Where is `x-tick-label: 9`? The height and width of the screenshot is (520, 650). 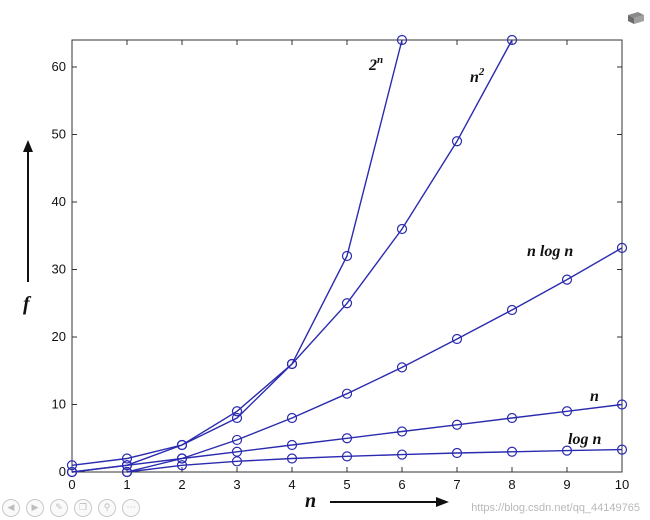
x-tick-label: 9 is located at coordinates (566, 484).